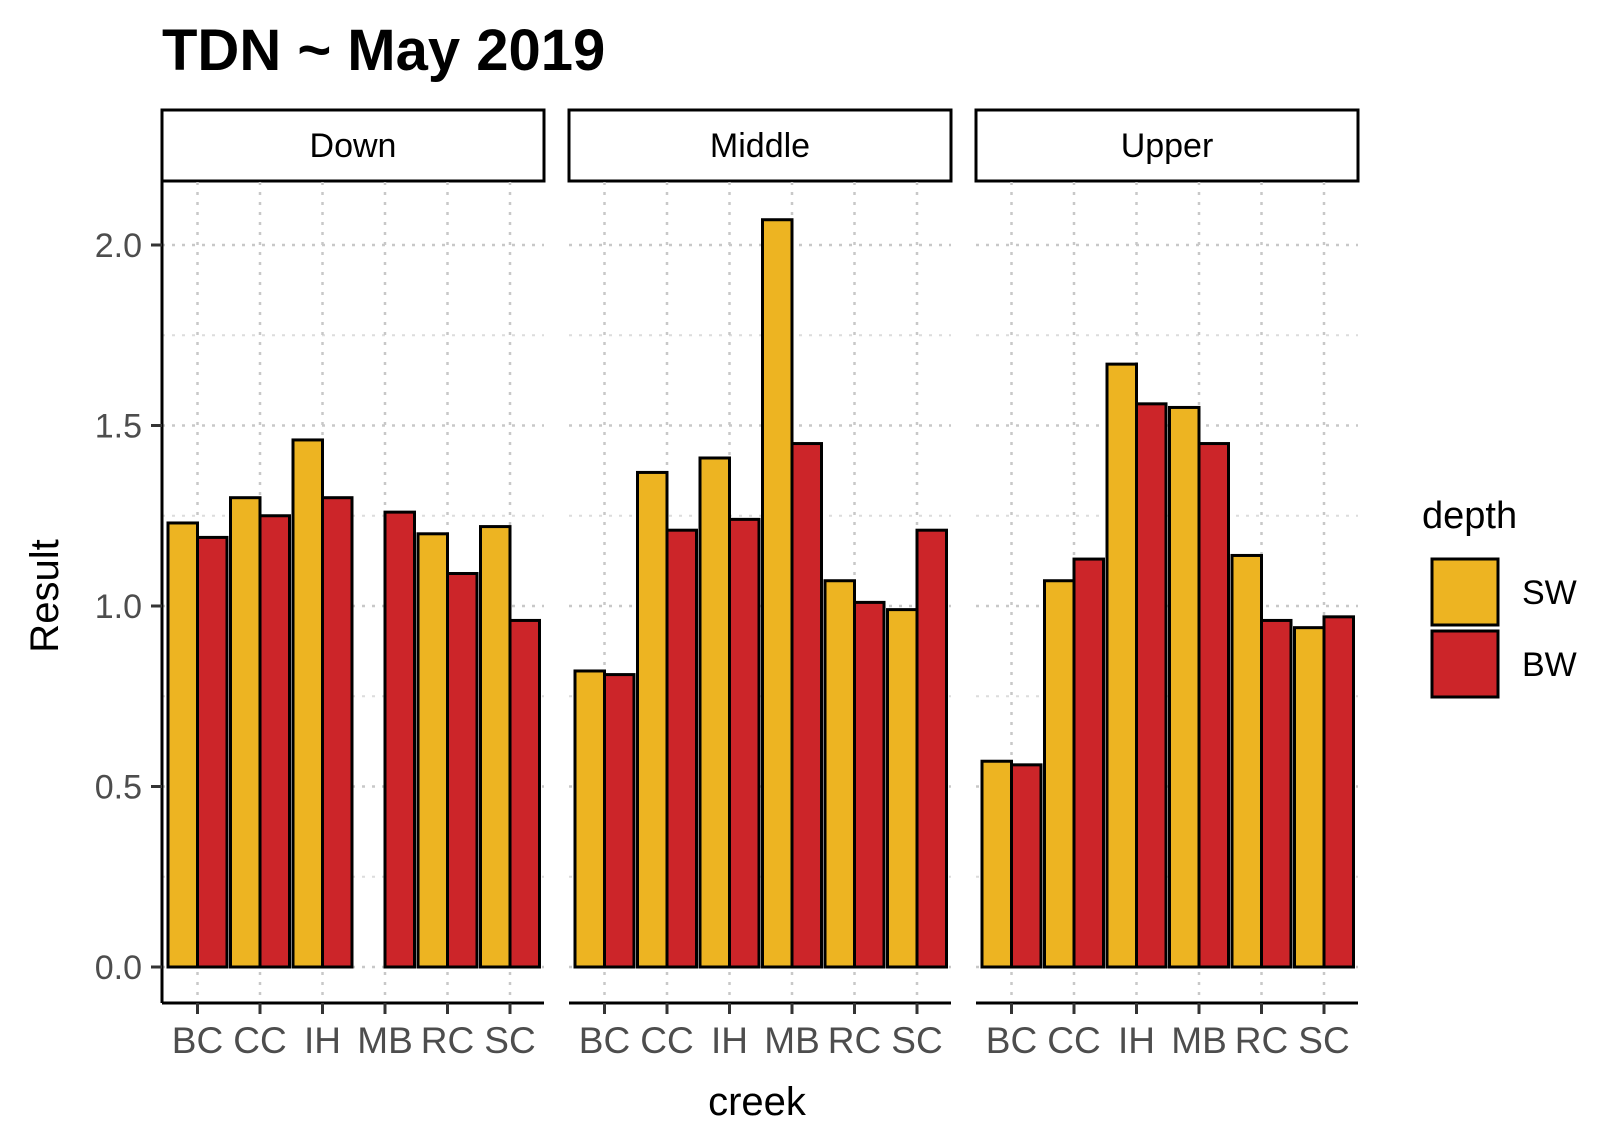 This screenshot has width=1615, height=1134. Describe the element at coordinates (383, 50) in the screenshot. I see `chart-title: TDN ~ May 2019` at that location.